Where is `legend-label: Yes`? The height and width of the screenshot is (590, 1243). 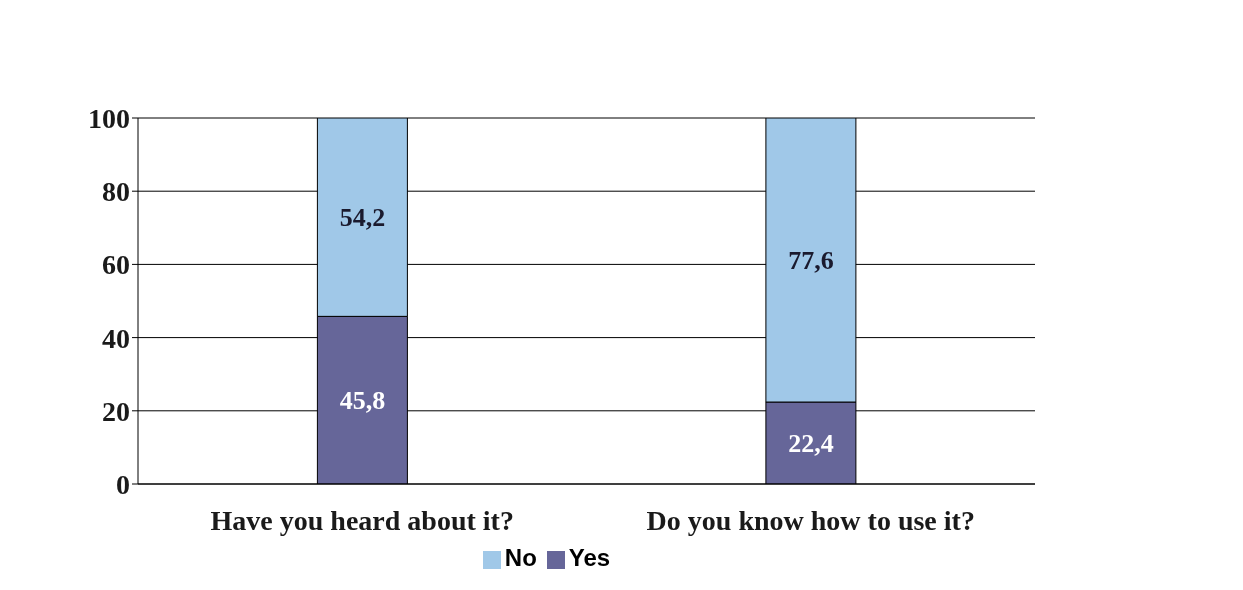
legend-label: Yes is located at coordinates (589, 557).